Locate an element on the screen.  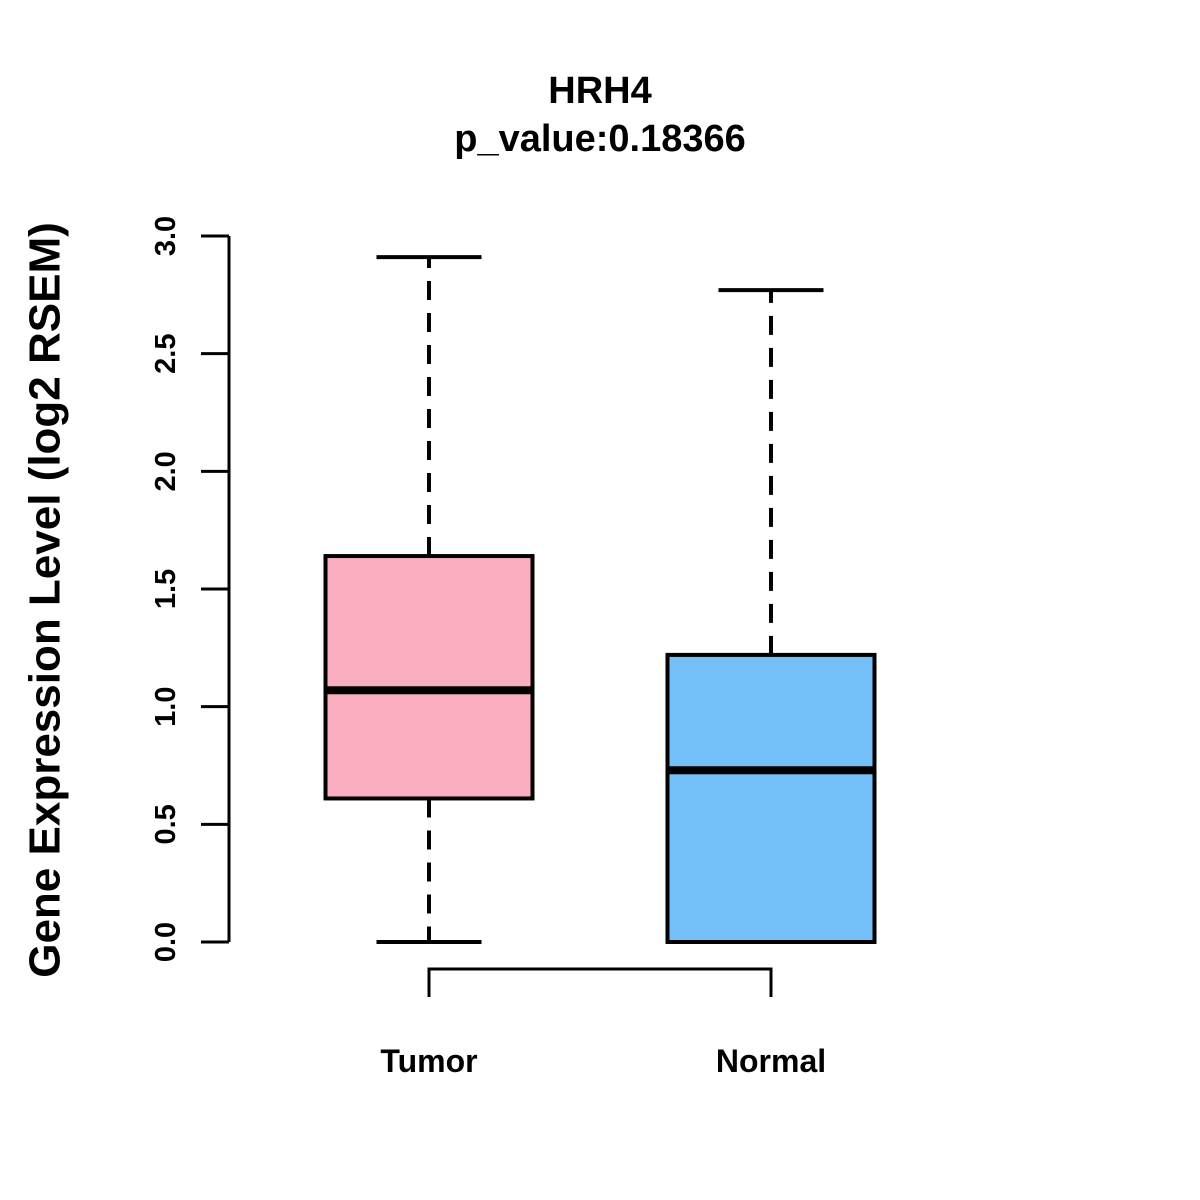
y-axis-tick-label: 2.0 is located at coordinates (166, 471).